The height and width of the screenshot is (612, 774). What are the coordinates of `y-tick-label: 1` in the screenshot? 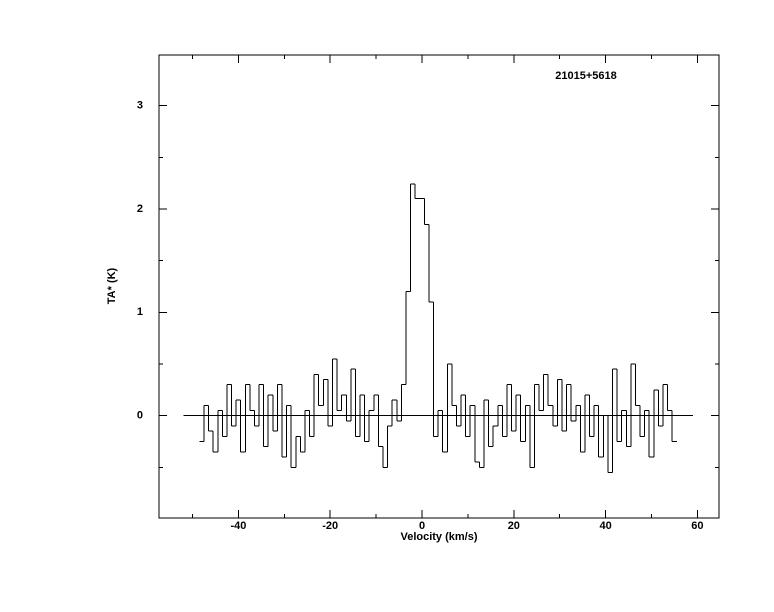 It's located at (140, 312).